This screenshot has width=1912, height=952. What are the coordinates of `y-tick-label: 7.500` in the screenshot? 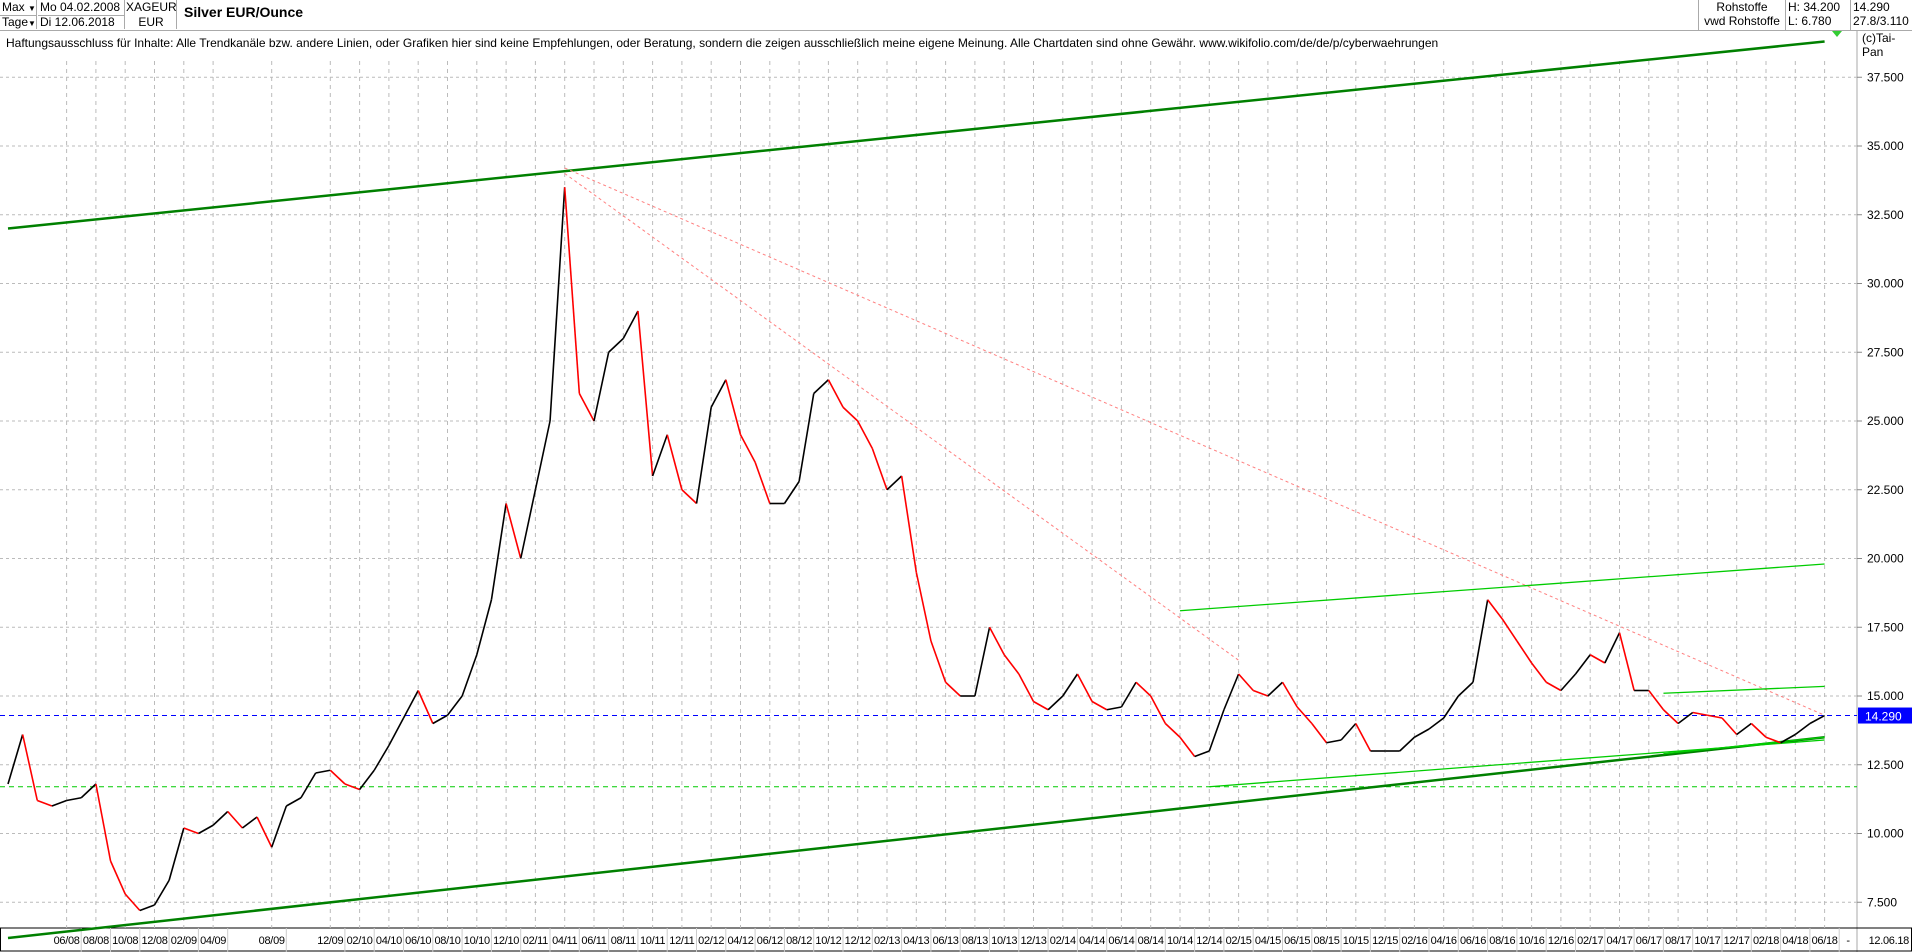 It's located at (1882, 902).